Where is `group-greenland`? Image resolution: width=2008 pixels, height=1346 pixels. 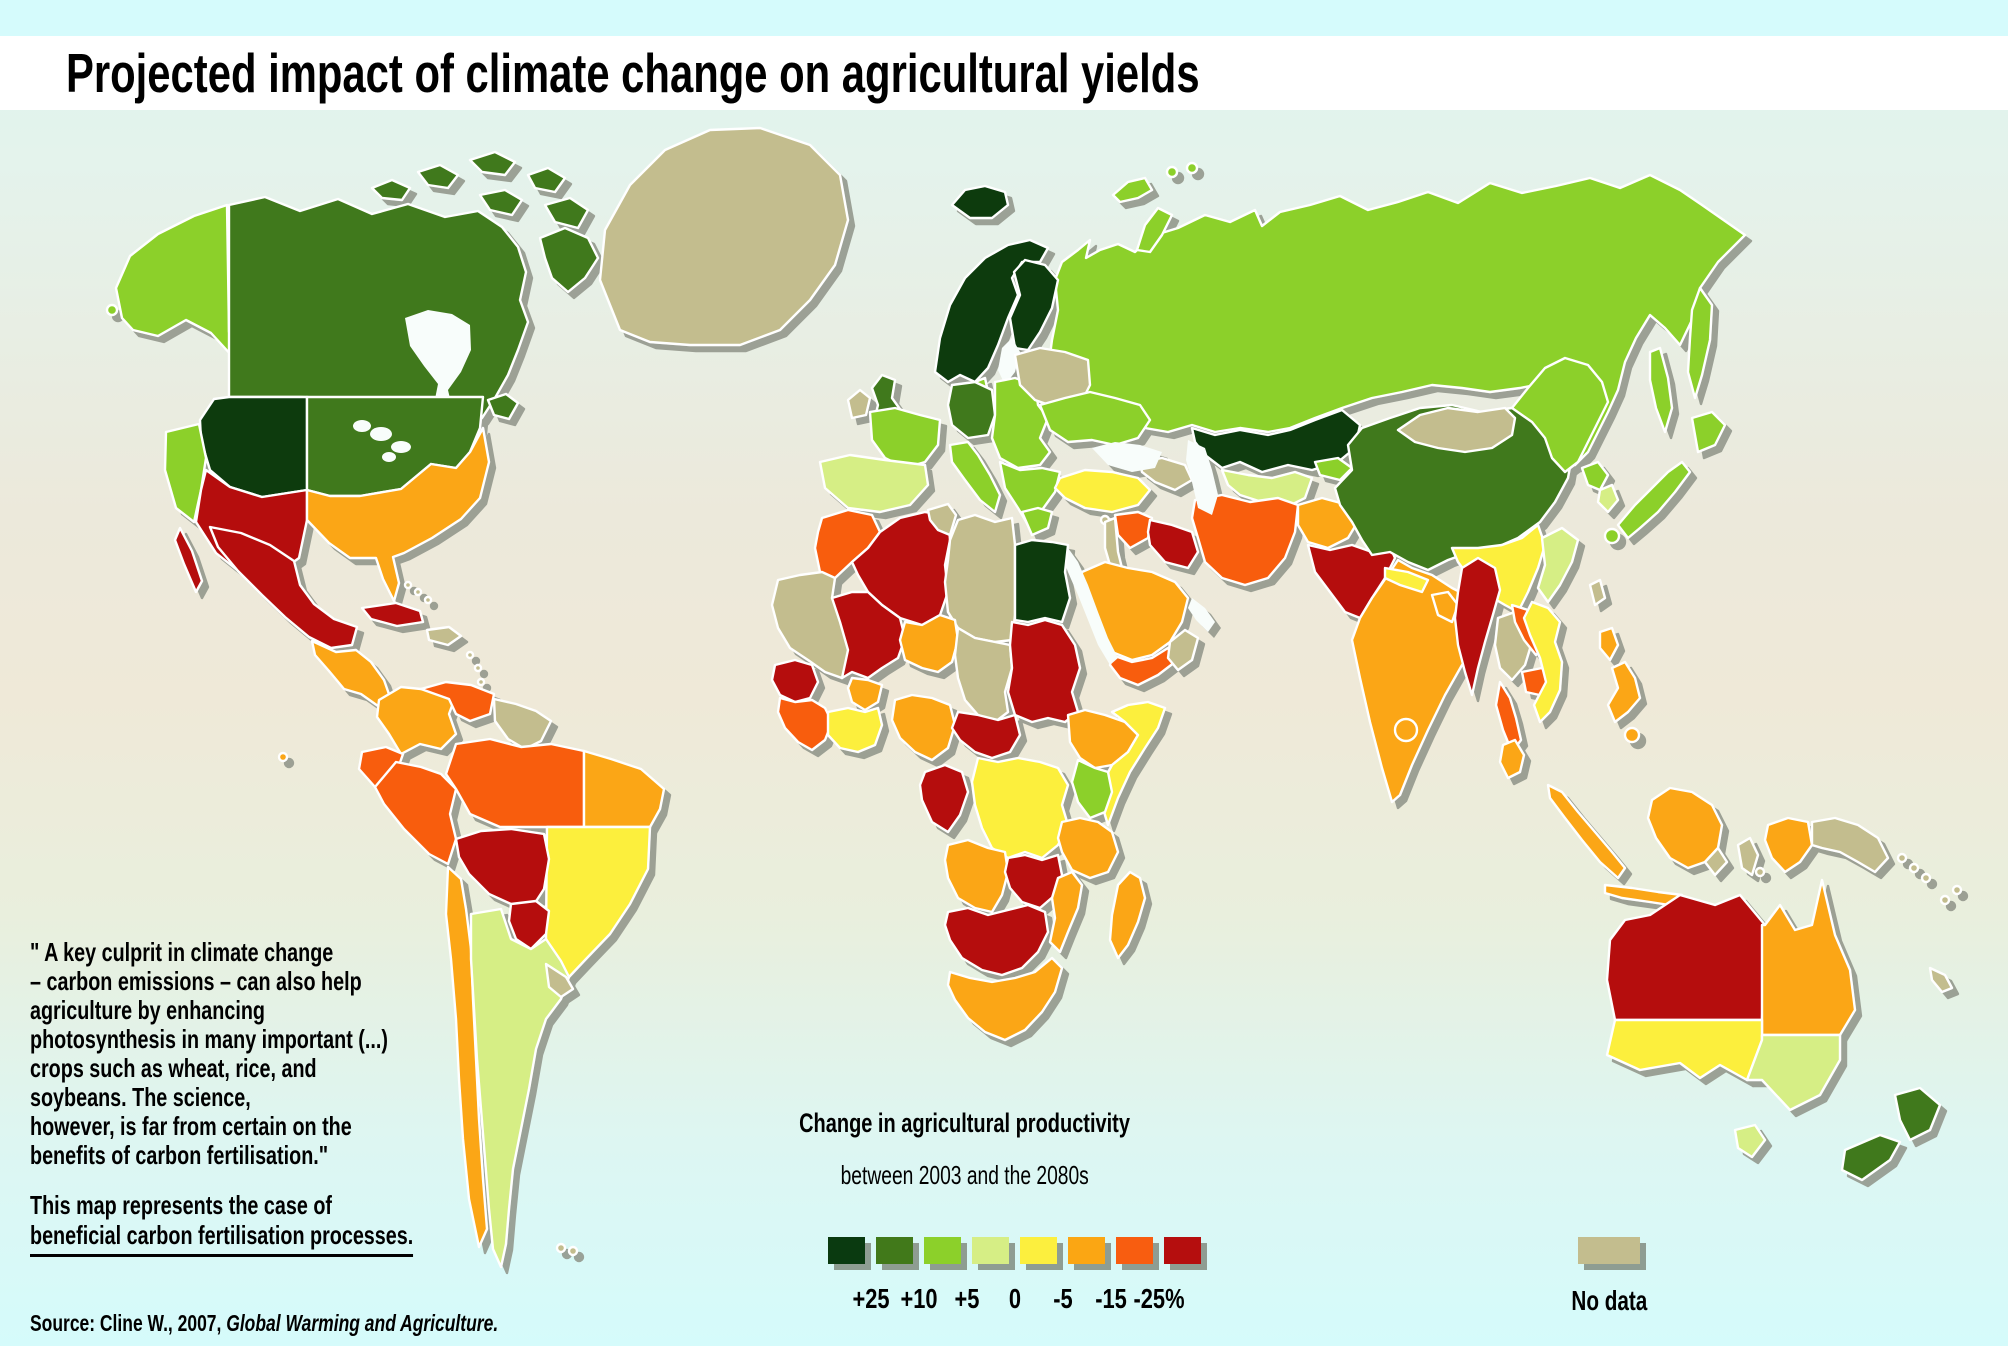
group-greenland is located at coordinates (724, 236).